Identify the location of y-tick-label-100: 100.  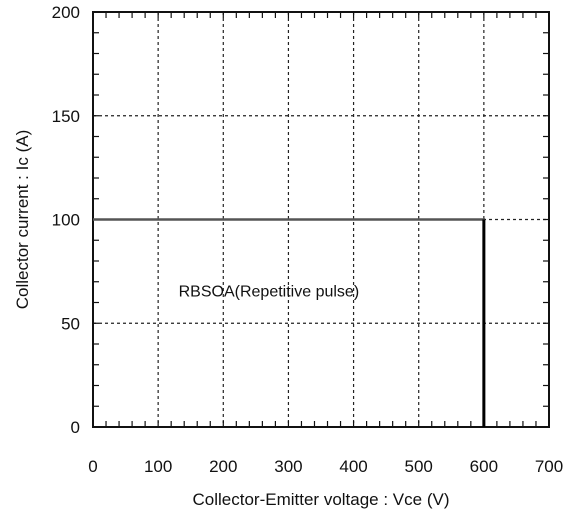
(66, 220).